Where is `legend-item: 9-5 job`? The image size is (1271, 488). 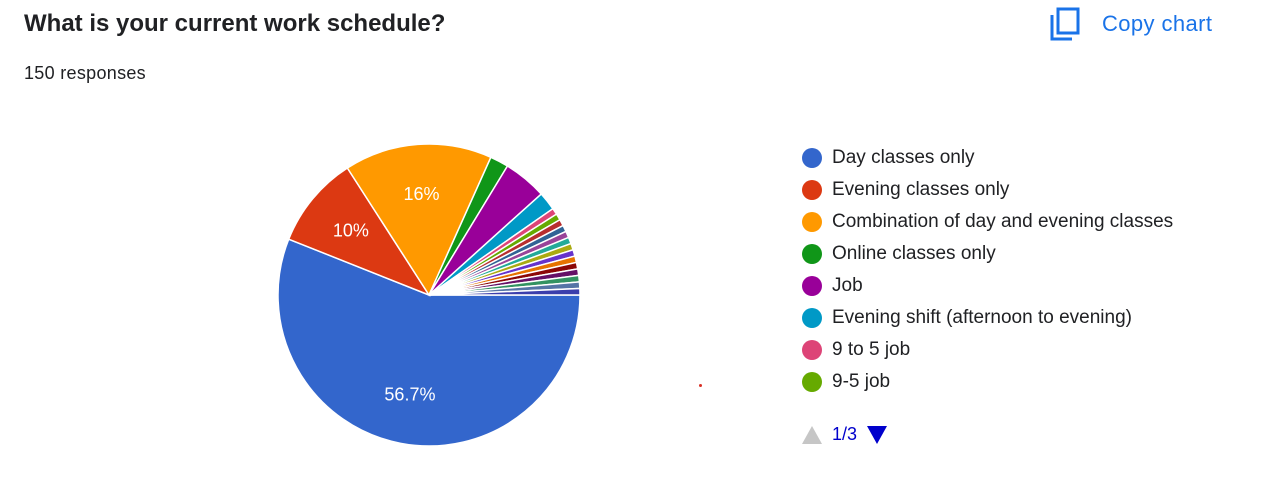 legend-item: 9-5 job is located at coordinates (987, 382).